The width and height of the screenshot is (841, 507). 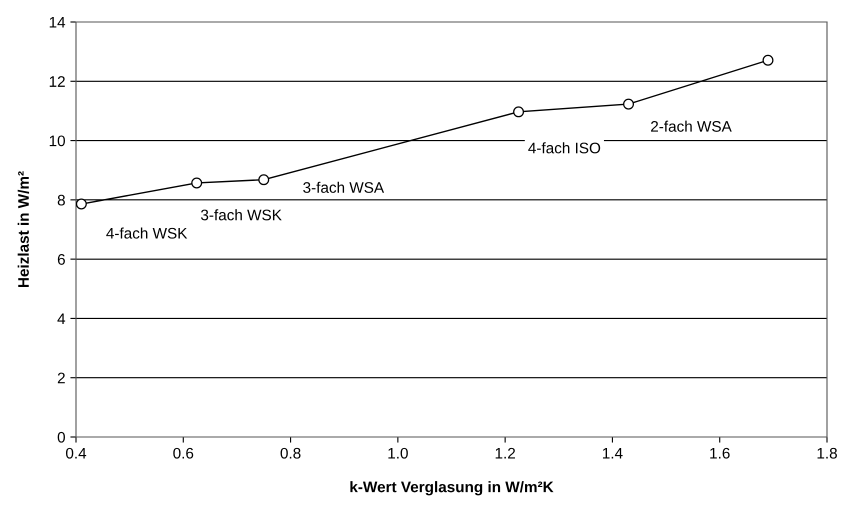 I want to click on x-tick-label: 1.8, so click(x=827, y=453).